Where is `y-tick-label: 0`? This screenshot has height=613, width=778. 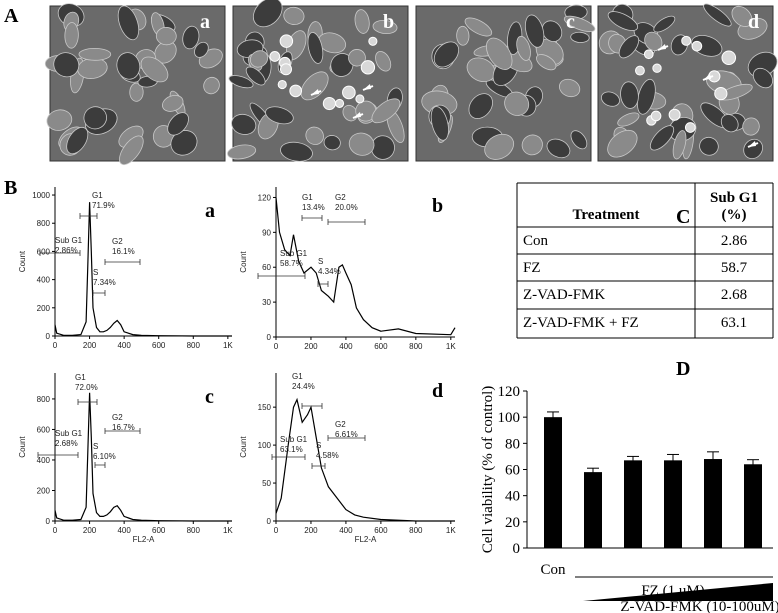
y-tick-label: 0 is located at coordinates (48, 336).